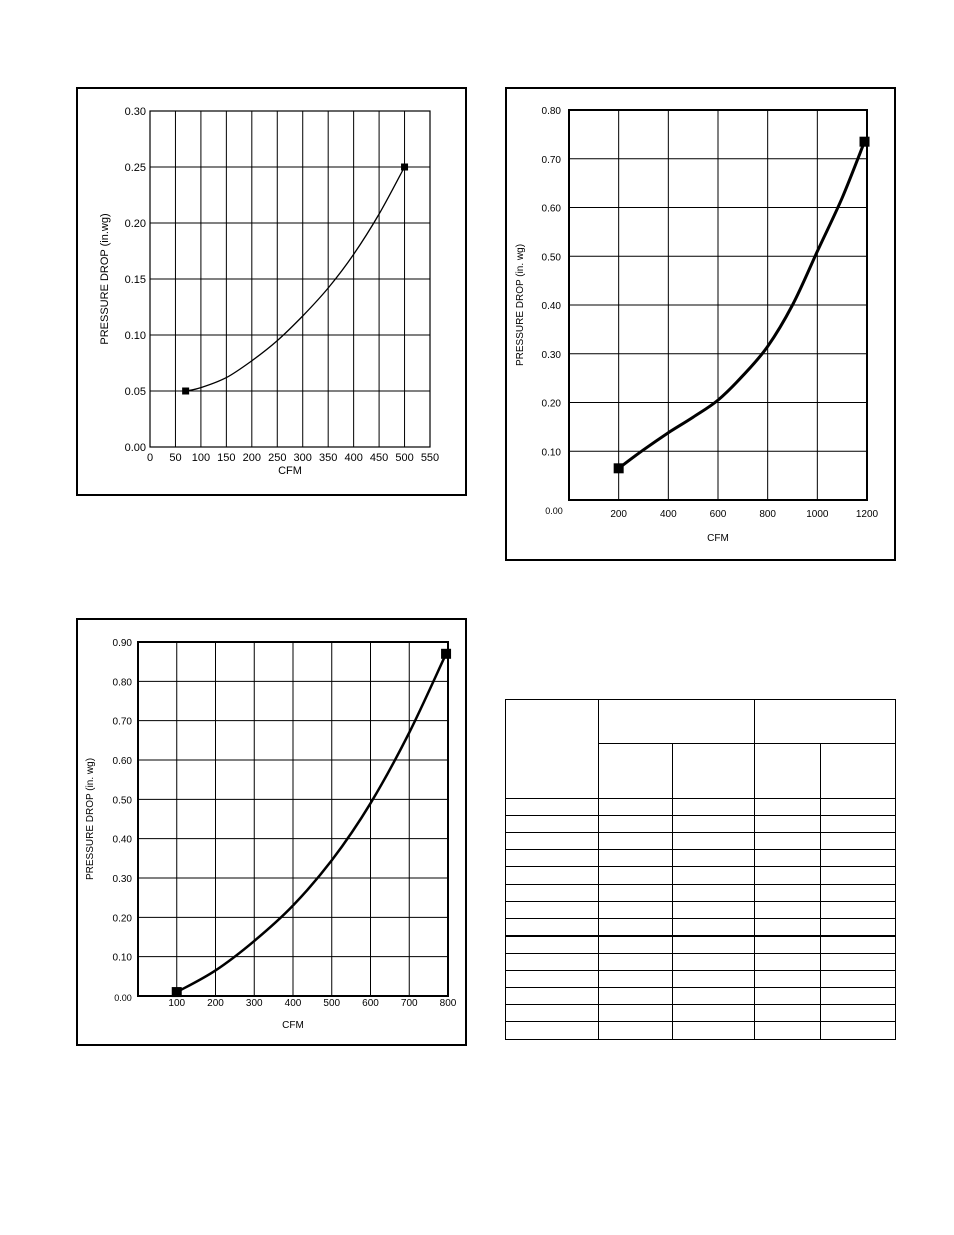  I want to click on table-header-row, so click(700, 749).